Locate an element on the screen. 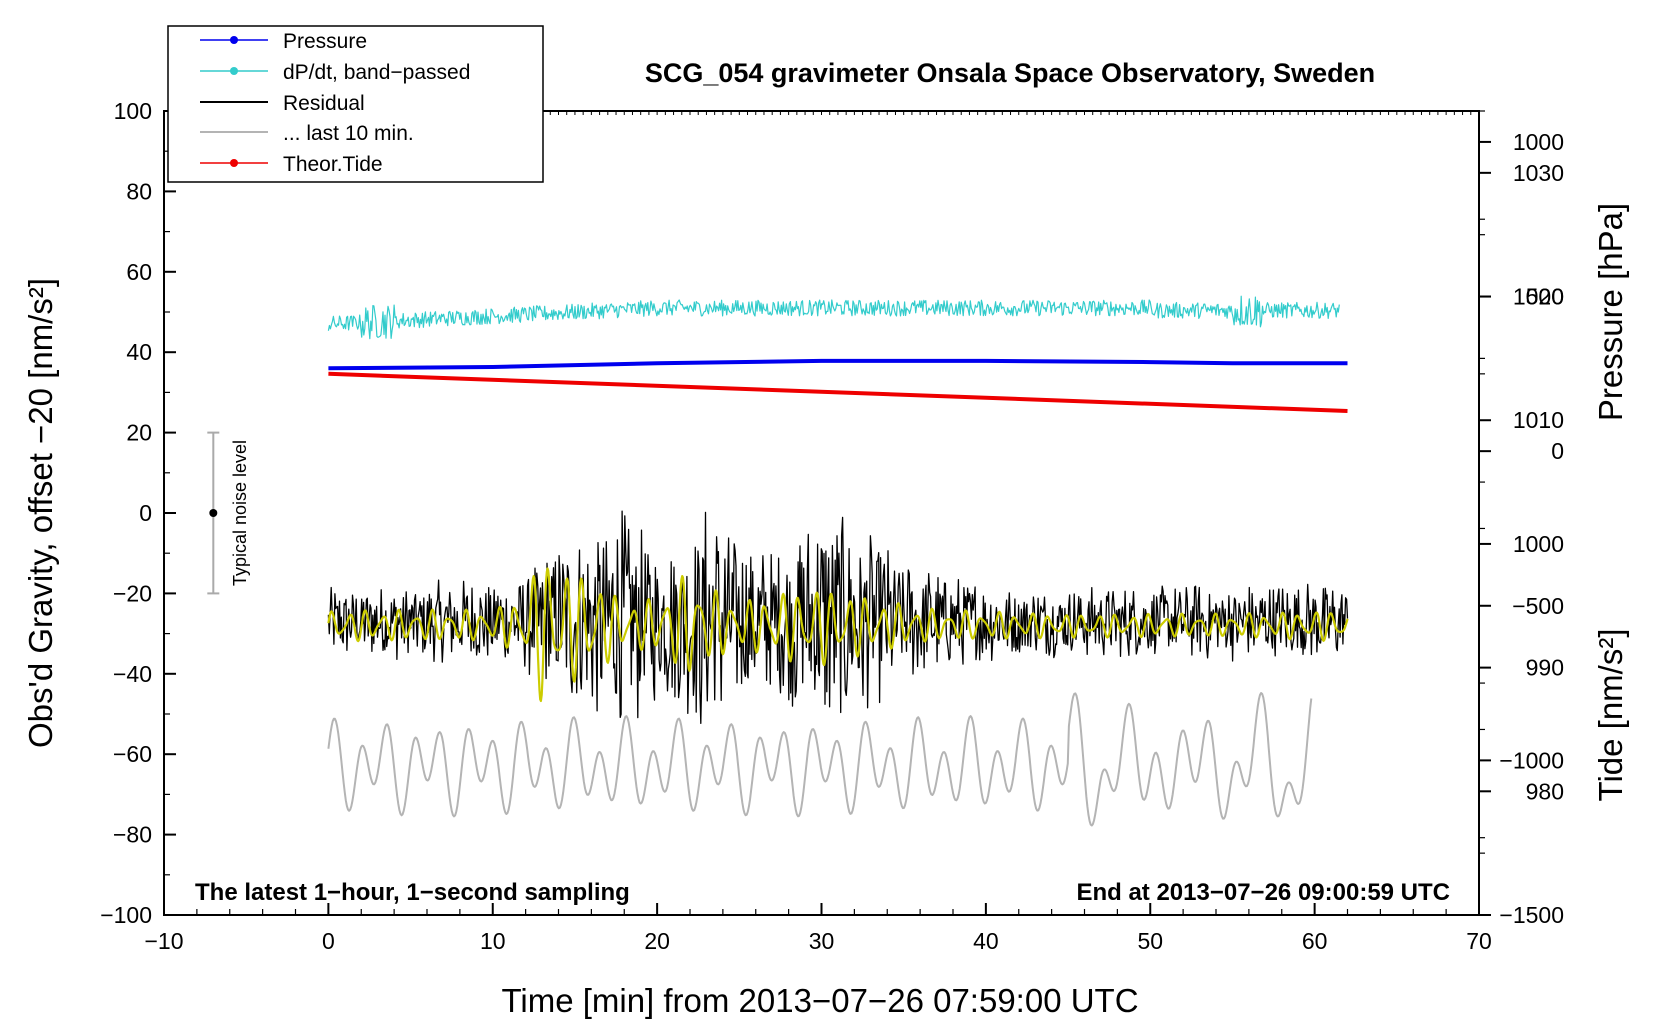  pressure-tick-label: 1000 is located at coordinates (1538, 544).